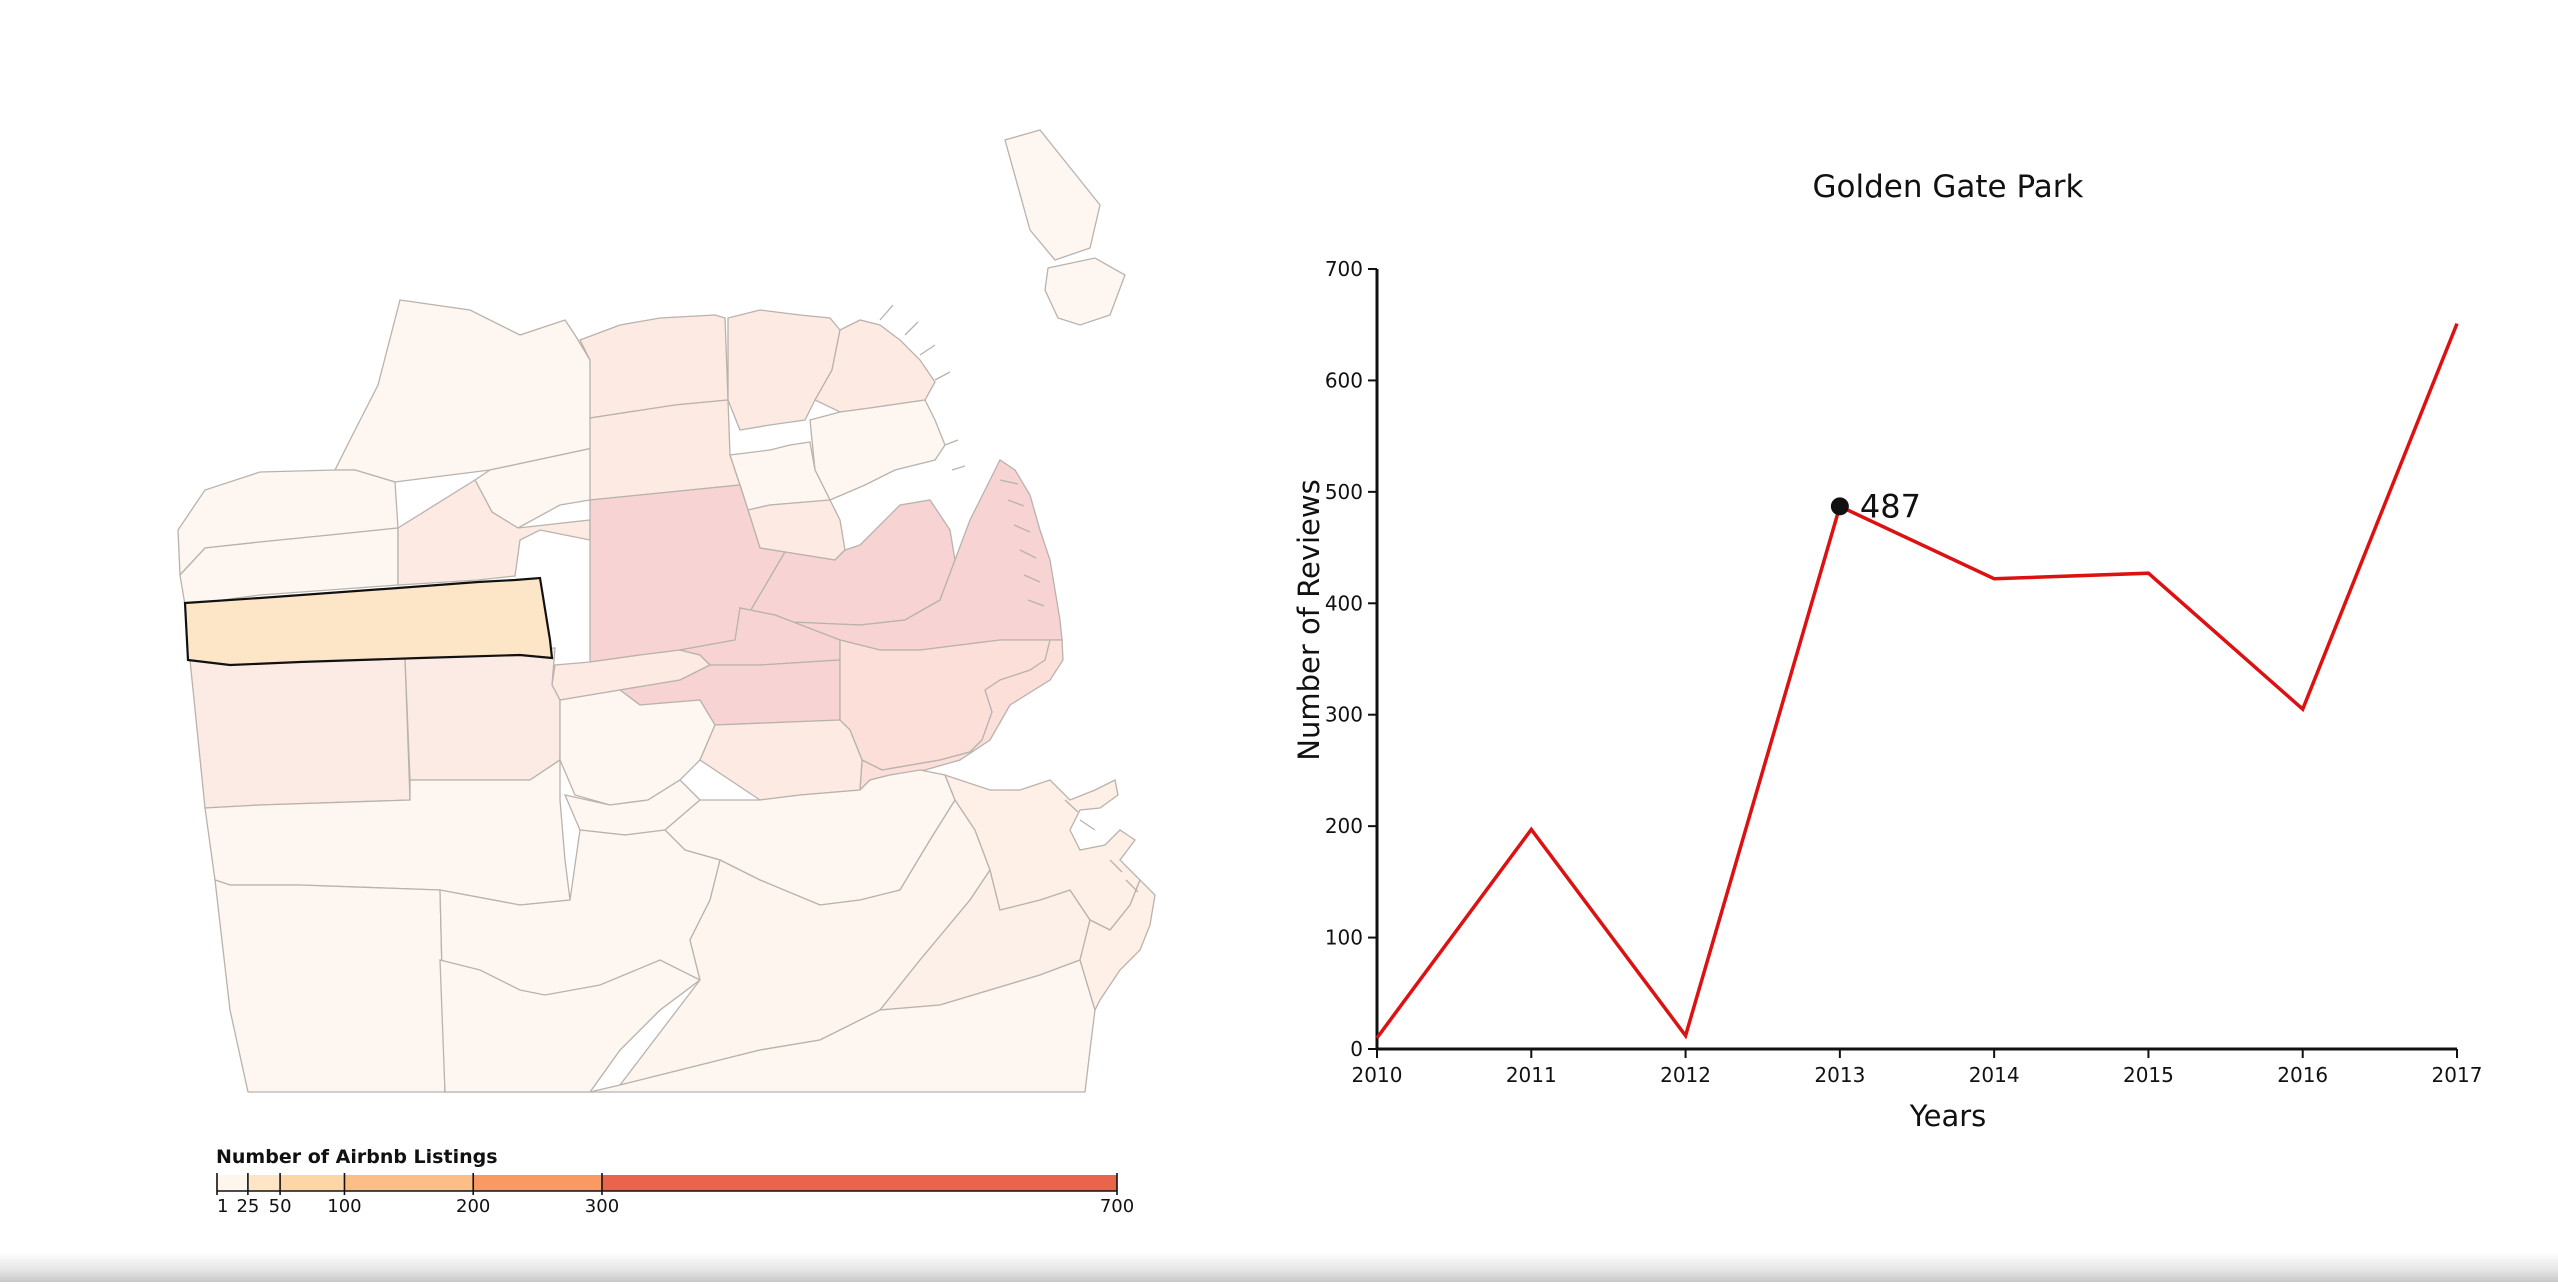 The image size is (2558, 1286). I want to click on legend-tick-label: 1, so click(222, 1206).